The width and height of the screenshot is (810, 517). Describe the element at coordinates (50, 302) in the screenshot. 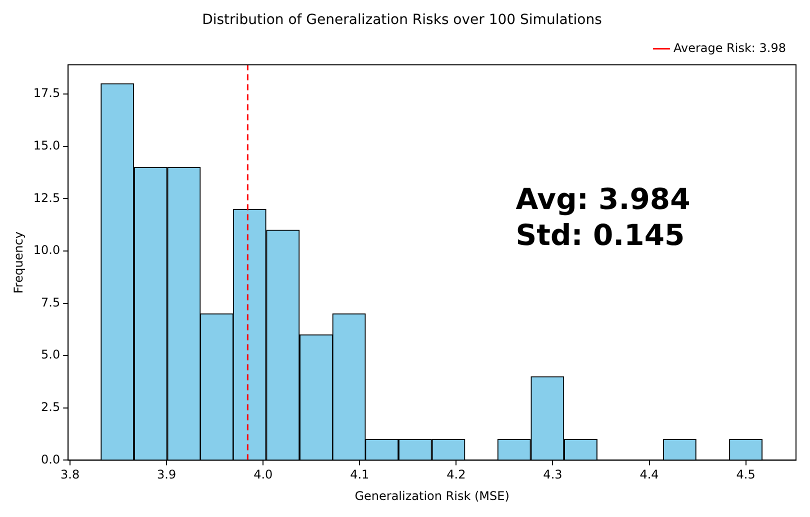

I see `y-tick-label: 7.5` at that location.